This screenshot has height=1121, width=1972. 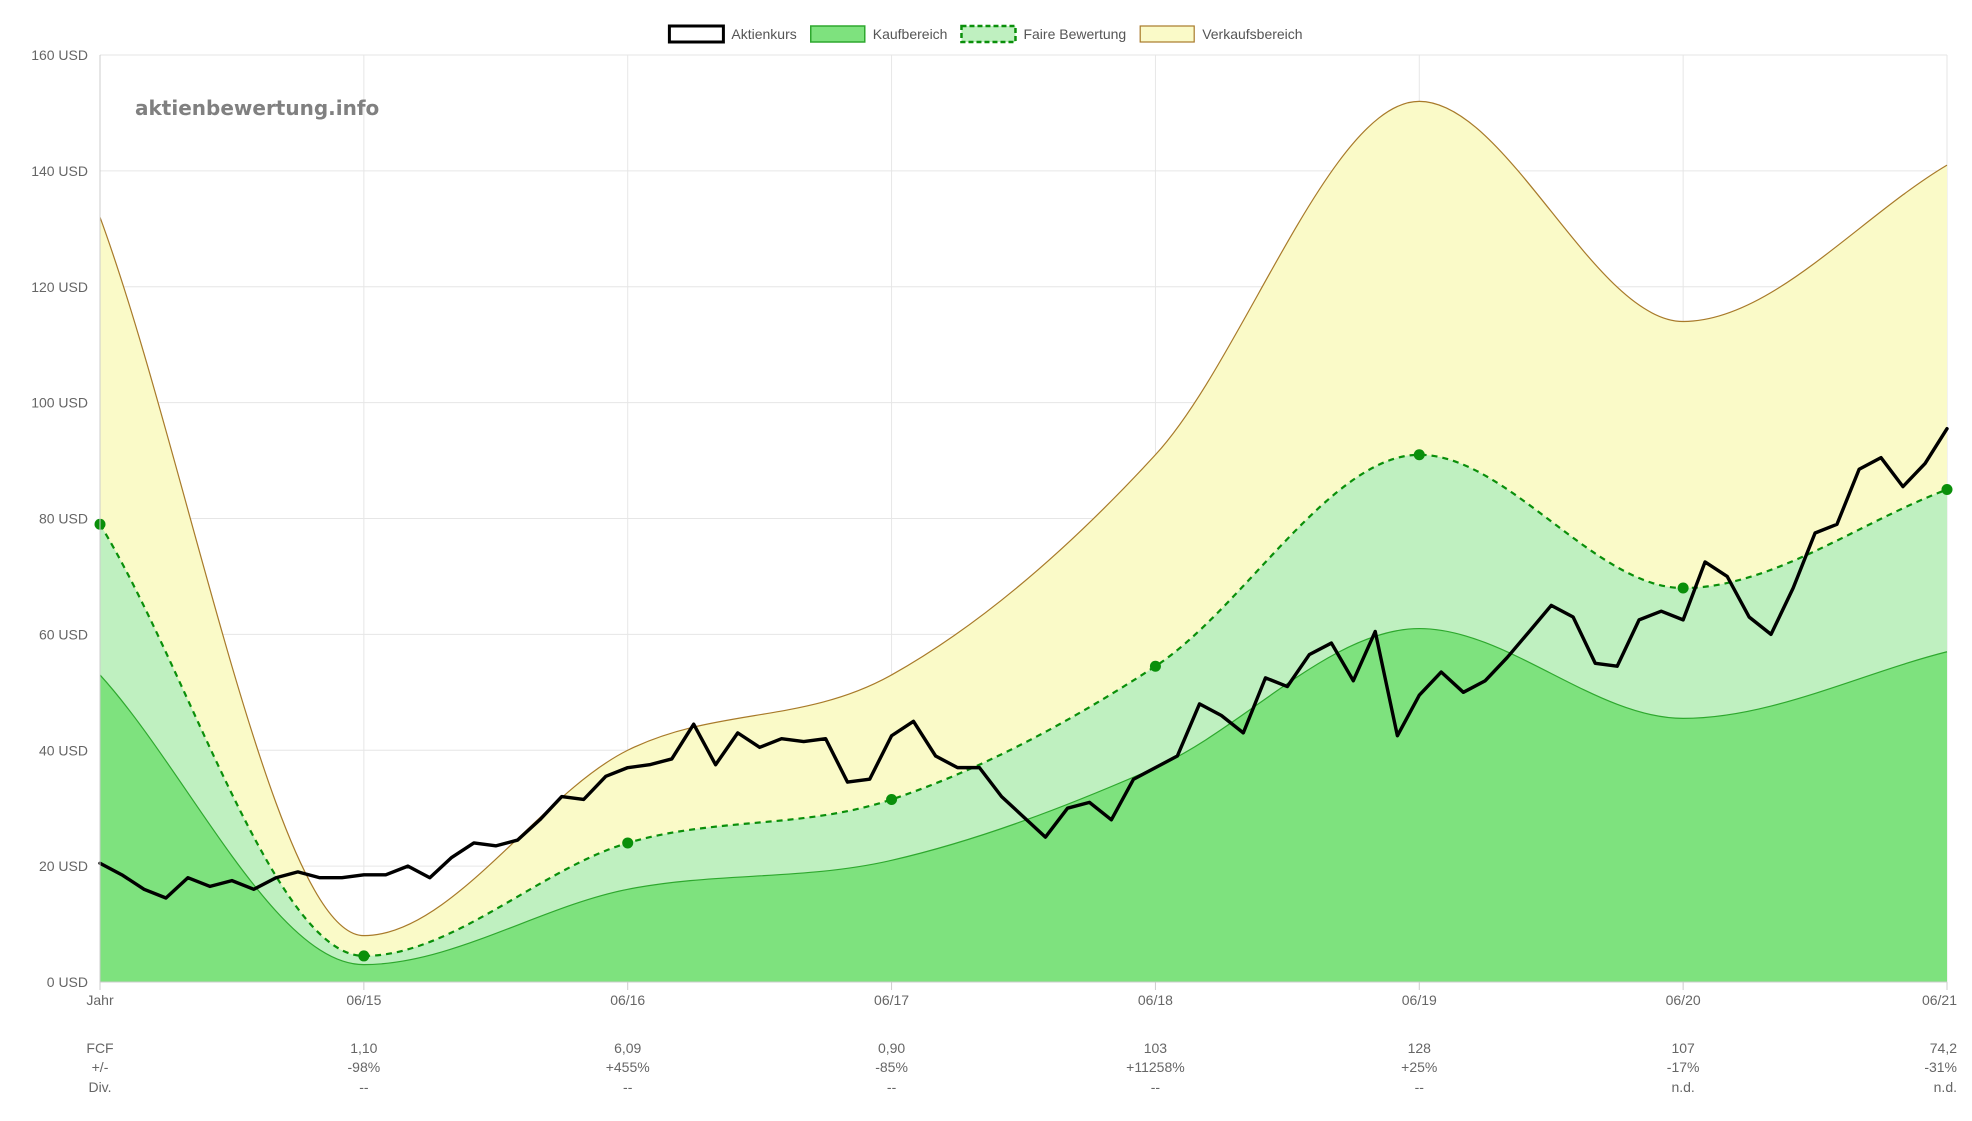 I want to click on change-value: -17%, so click(x=1683, y=1067).